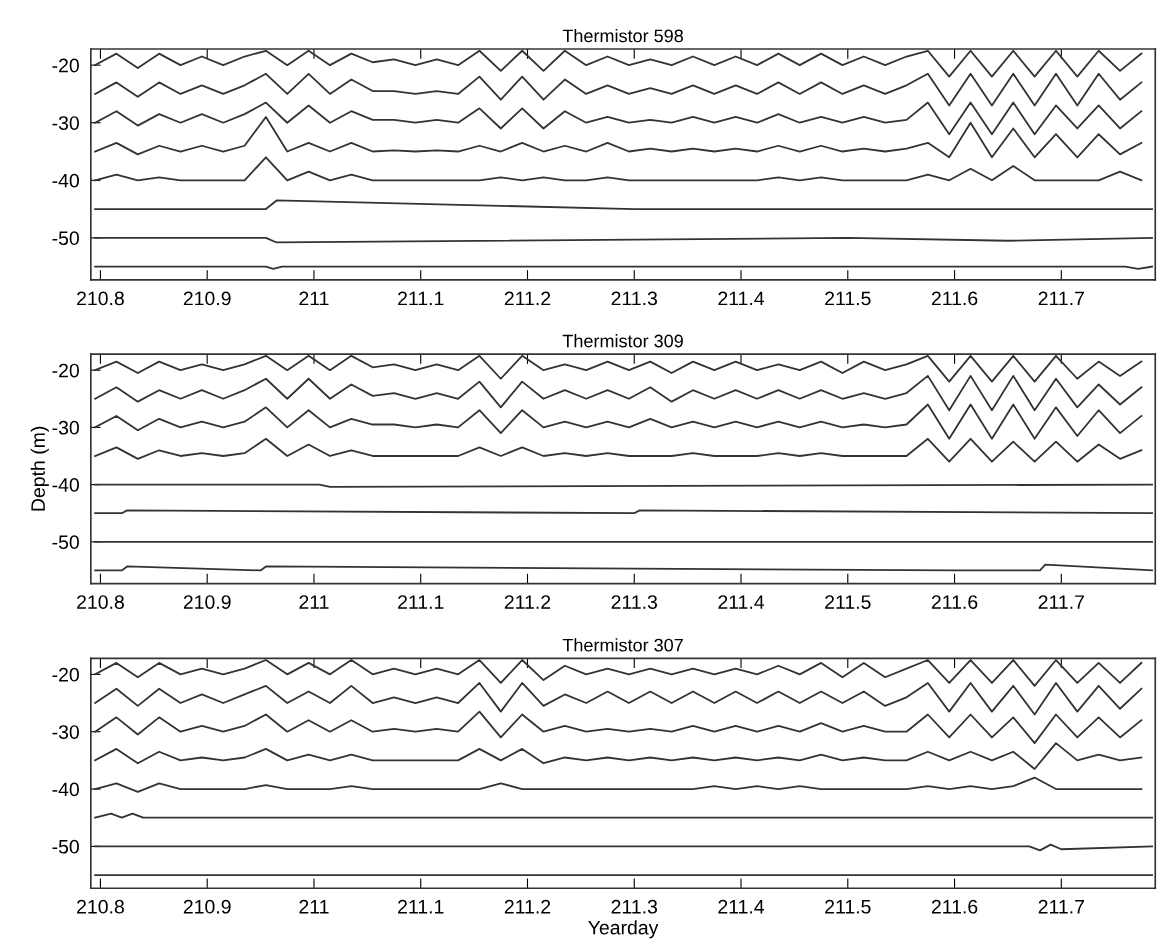 The width and height of the screenshot is (1157, 952). What do you see at coordinates (39, 468) in the screenshot?
I see `y-axis-title: Depth (m)` at bounding box center [39, 468].